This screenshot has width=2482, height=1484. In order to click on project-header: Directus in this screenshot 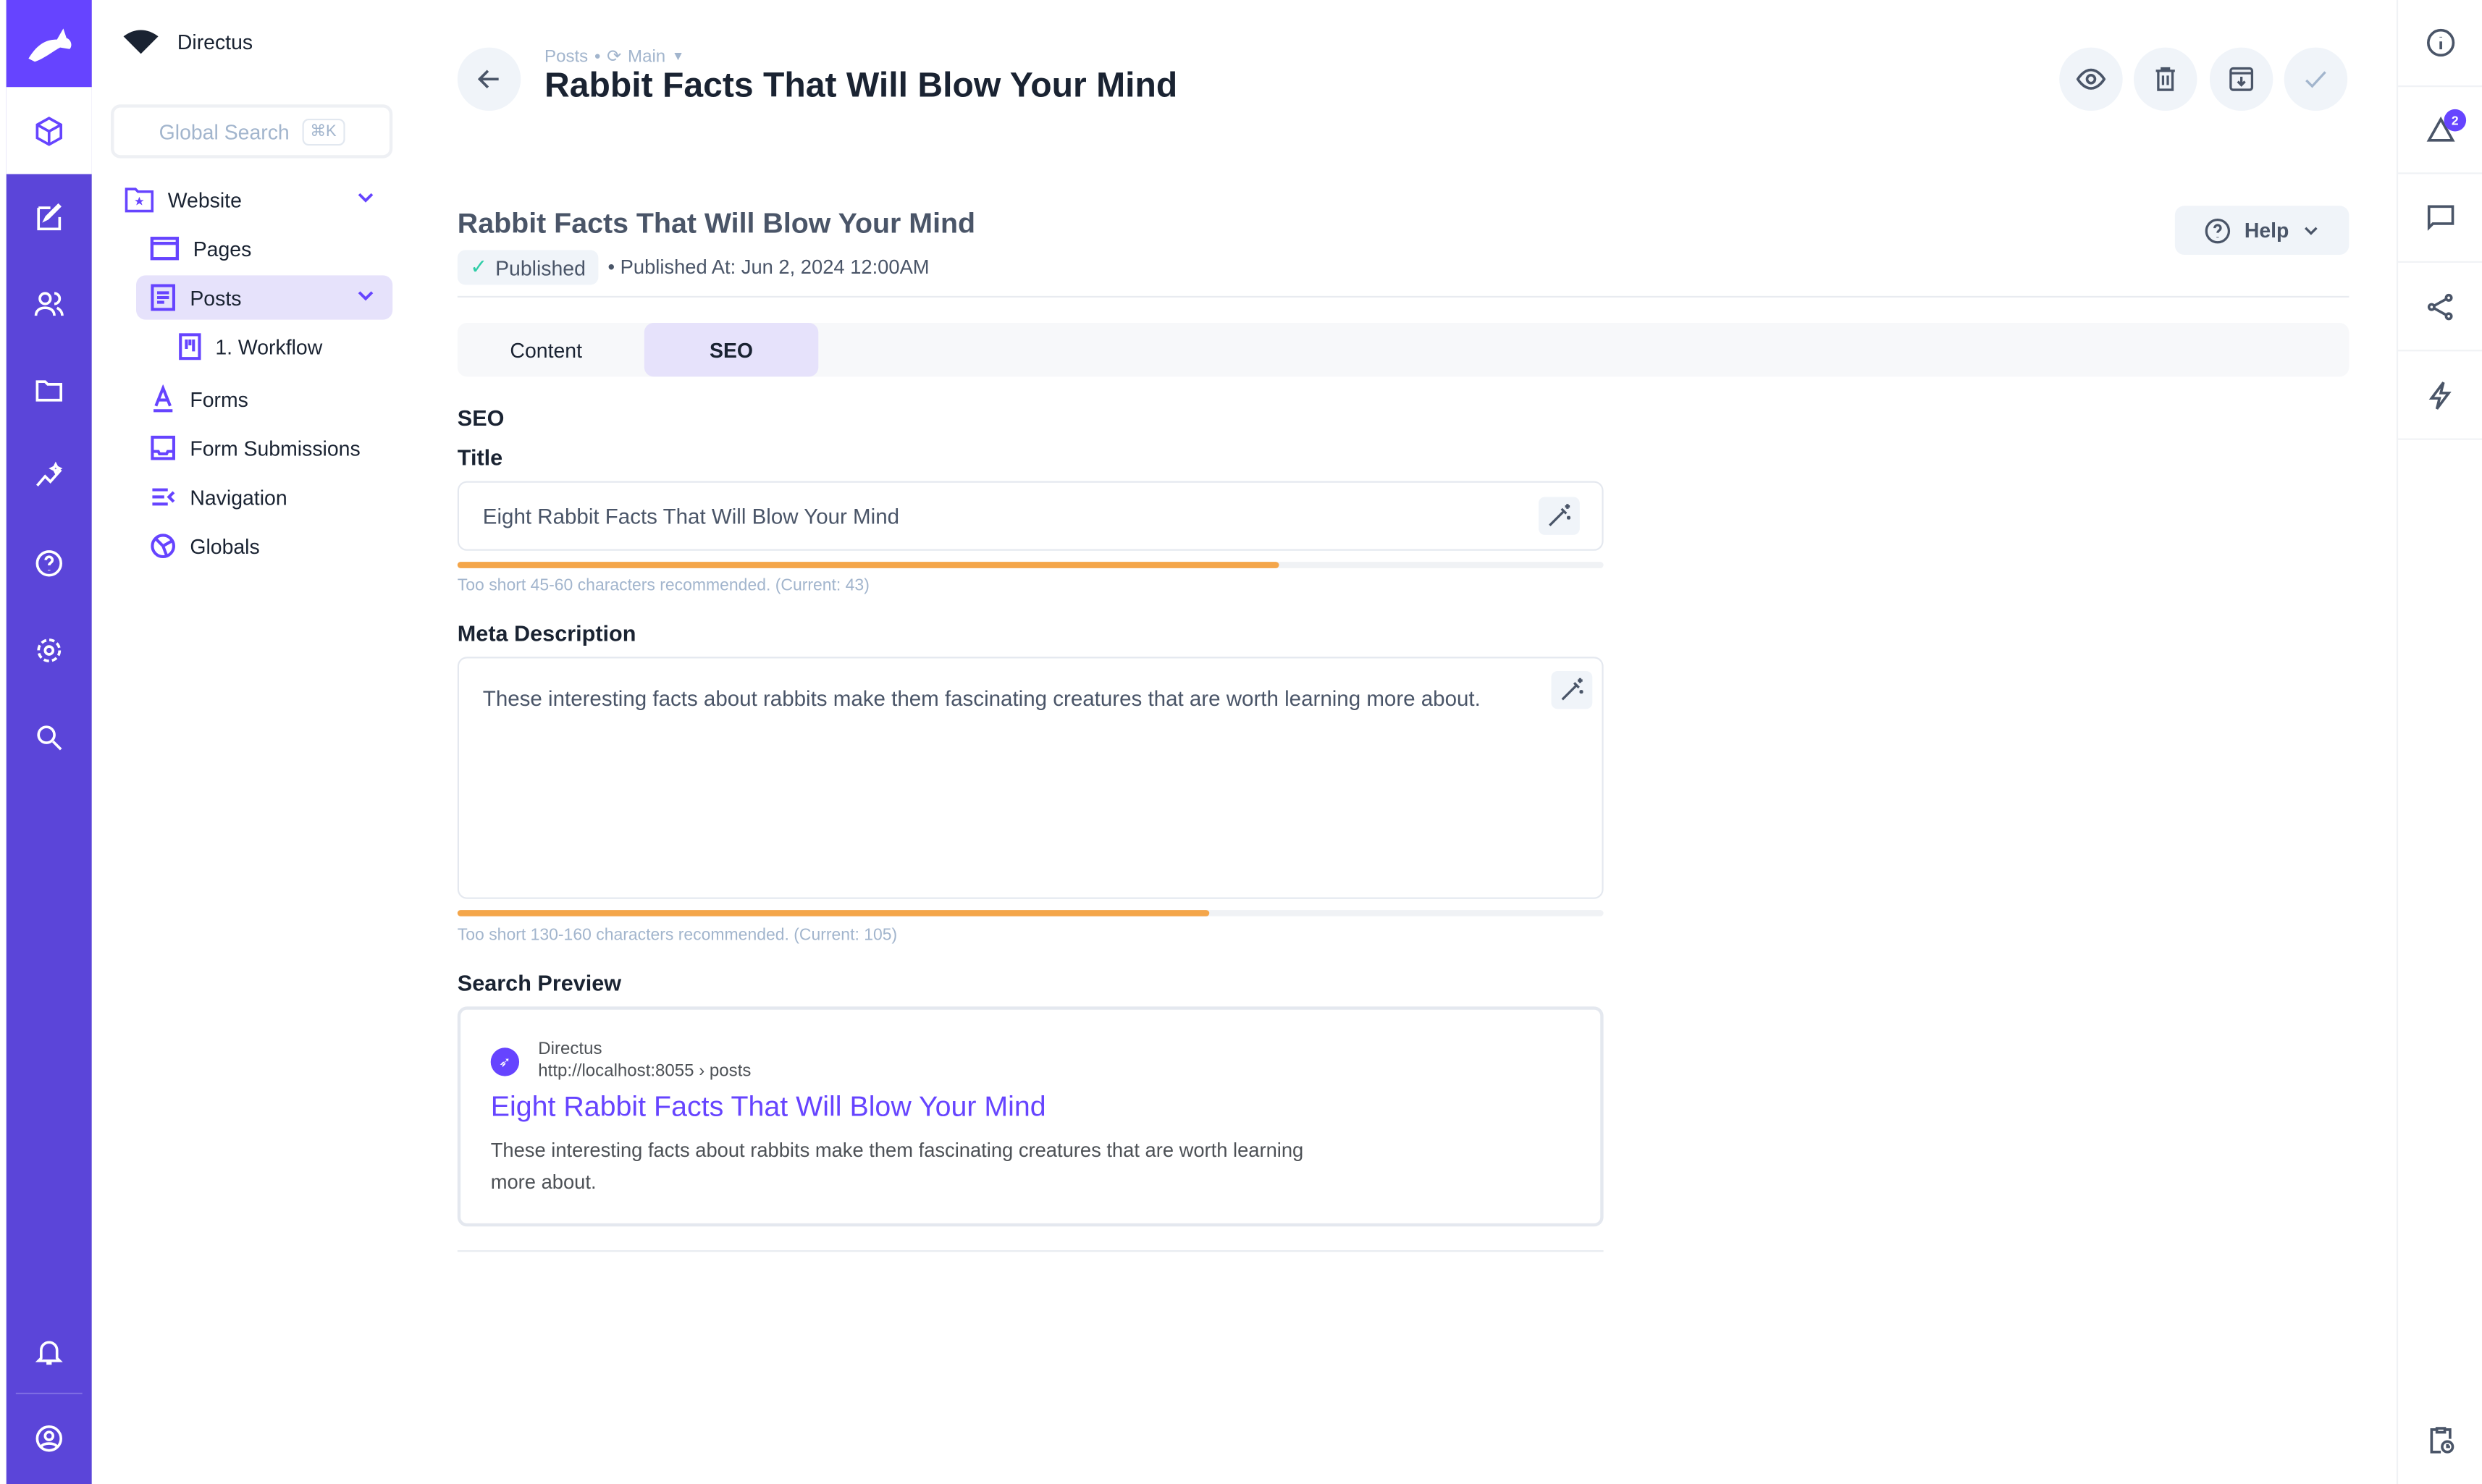, I will do `click(188, 41)`.